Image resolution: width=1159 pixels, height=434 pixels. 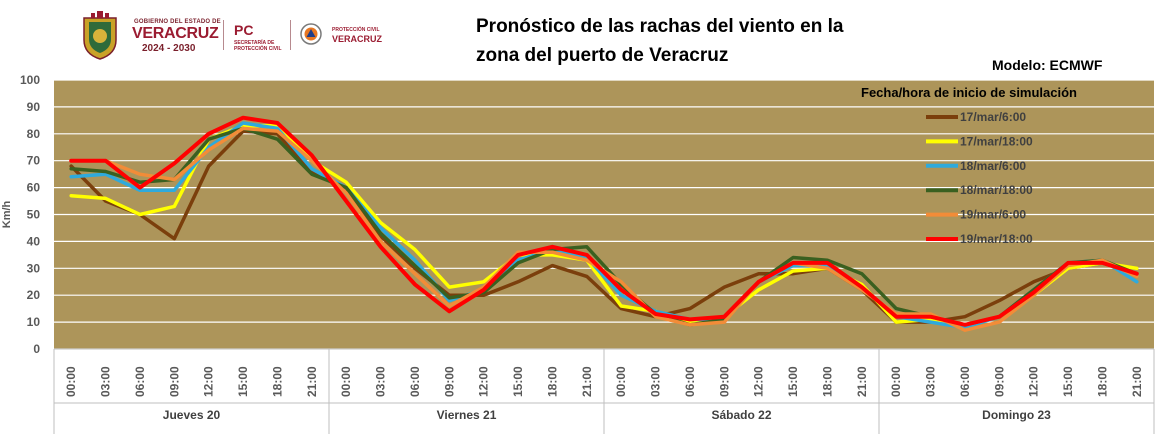 I want to click on model-label: Modelo: ECMWF, so click(x=1047, y=65).